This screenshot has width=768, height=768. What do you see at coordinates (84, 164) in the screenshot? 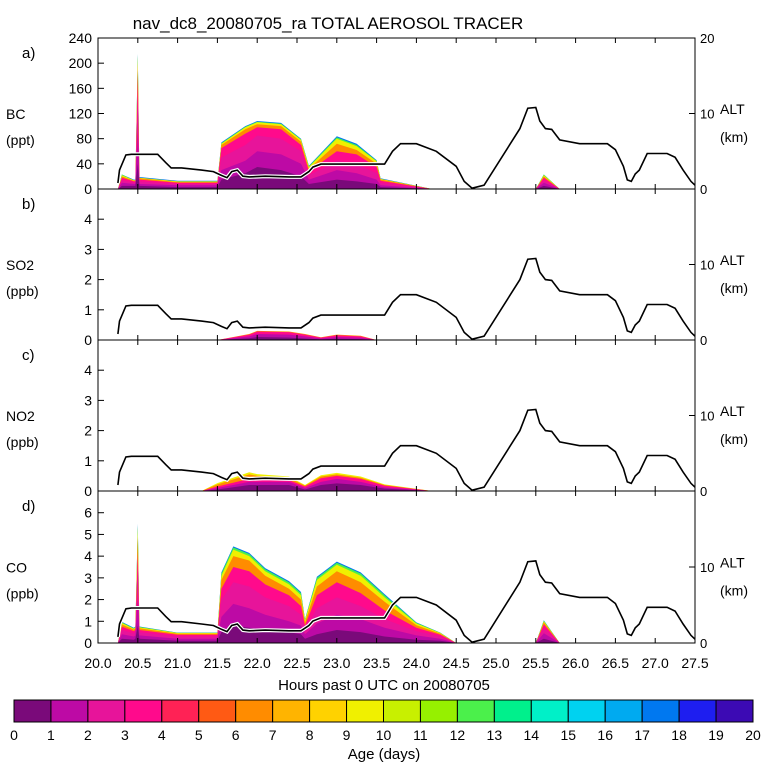
I see `y-tick-label: 40` at bounding box center [84, 164].